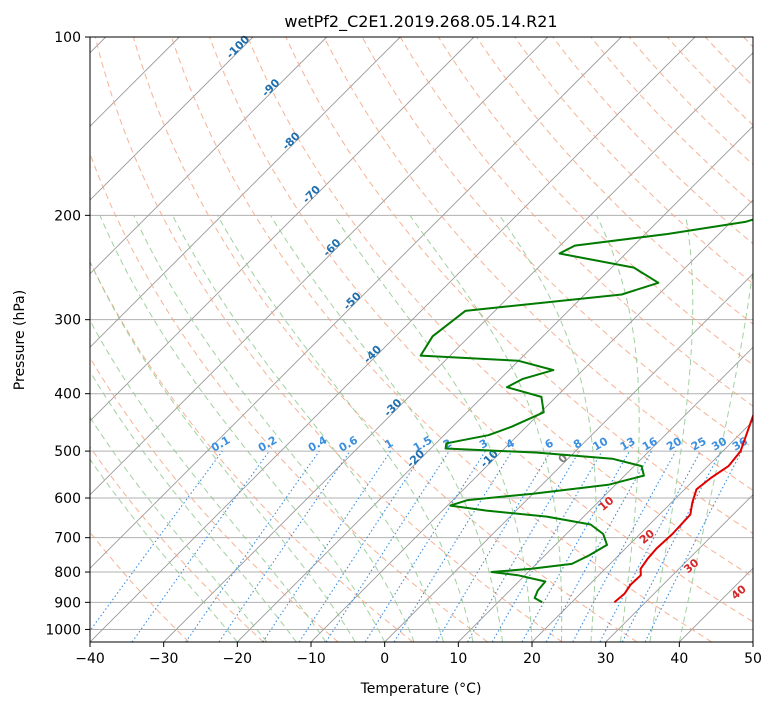 Image resolution: width=775 pixels, height=708 pixels. What do you see at coordinates (421, 689) in the screenshot?
I see `x-axis-label: Temperature (°C)` at bounding box center [421, 689].